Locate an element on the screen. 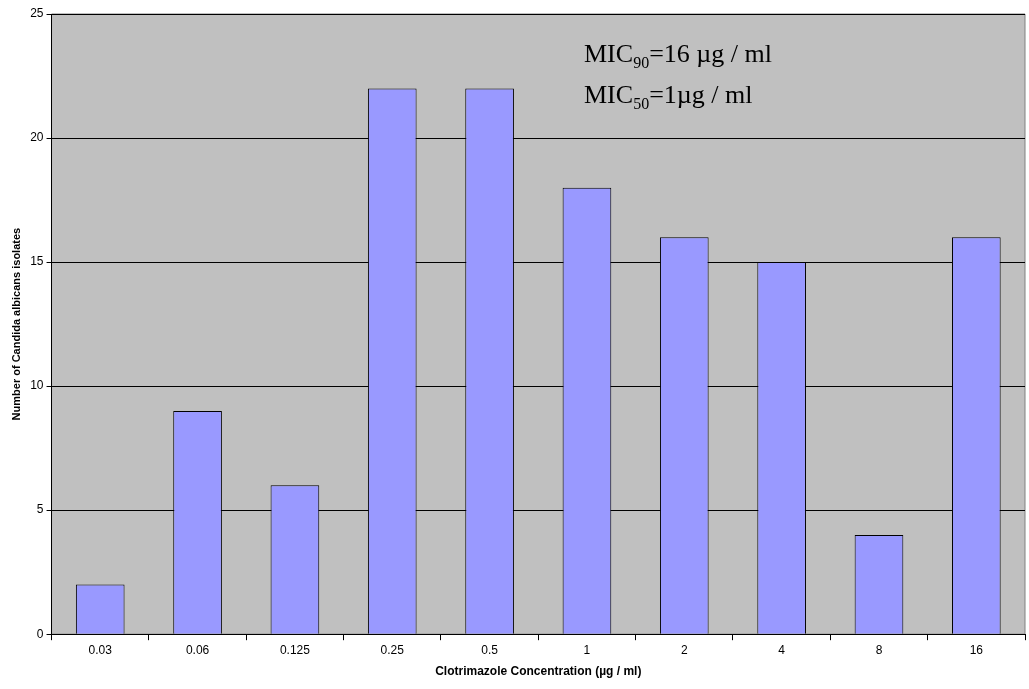 Image resolution: width=1029 pixels, height=689 pixels. annotation: MIC$_{50}$=1µg / ml is located at coordinates (669, 97).